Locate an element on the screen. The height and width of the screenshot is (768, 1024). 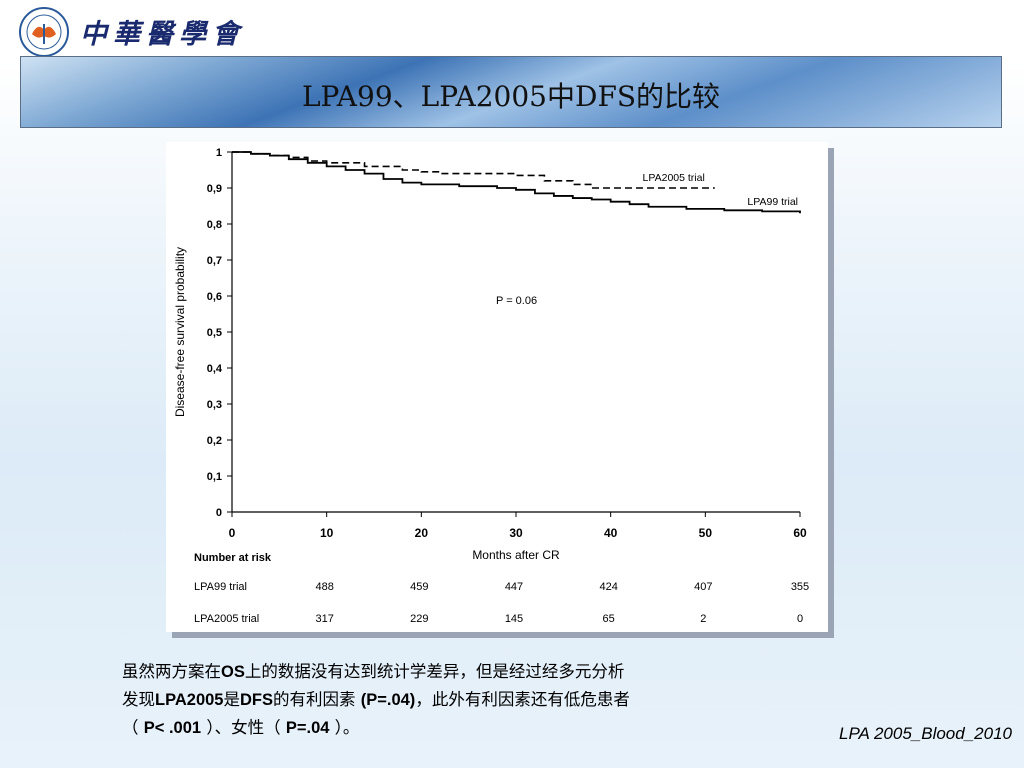
risk-row-label: LPA2005 trial is located at coordinates (226, 619).